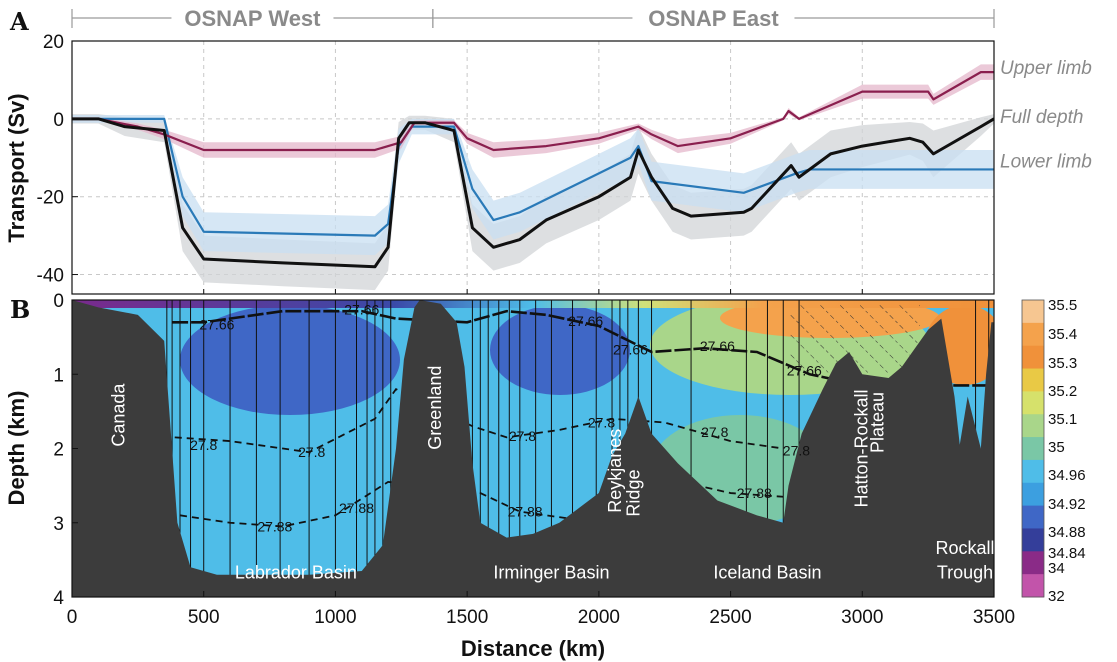 This screenshot has height=662, width=1117. What do you see at coordinates (58, 524) in the screenshot?
I see `y-tick-label: 3` at bounding box center [58, 524].